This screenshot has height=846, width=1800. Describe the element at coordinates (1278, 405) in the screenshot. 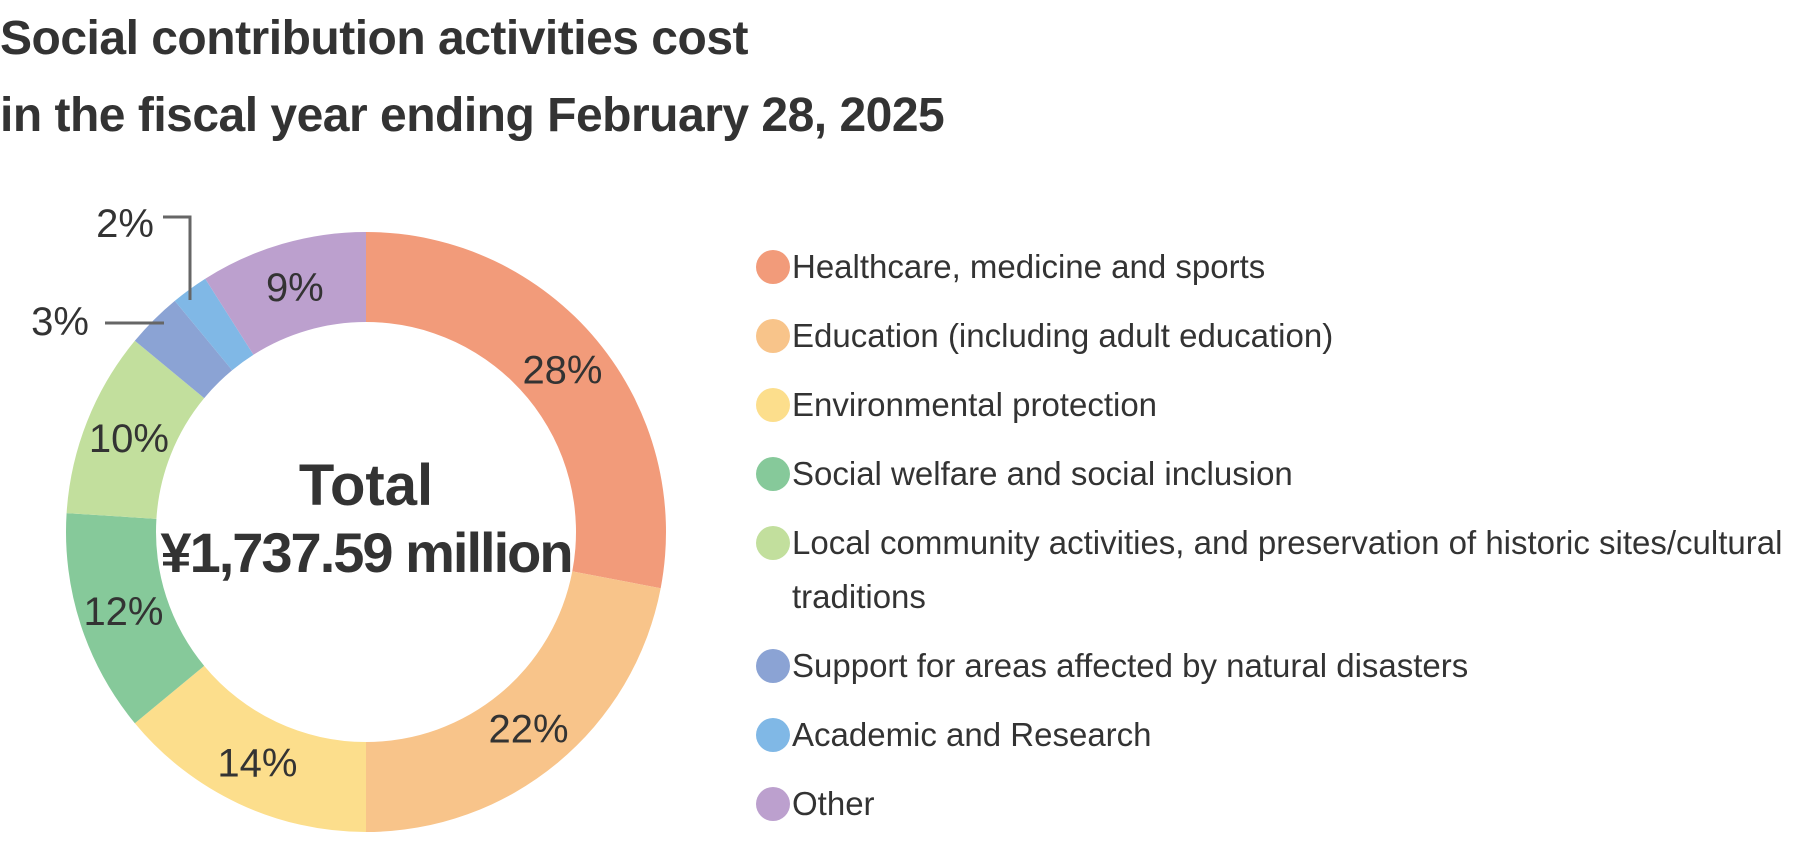

I see `legend-item-environment: Environmental protection` at that location.